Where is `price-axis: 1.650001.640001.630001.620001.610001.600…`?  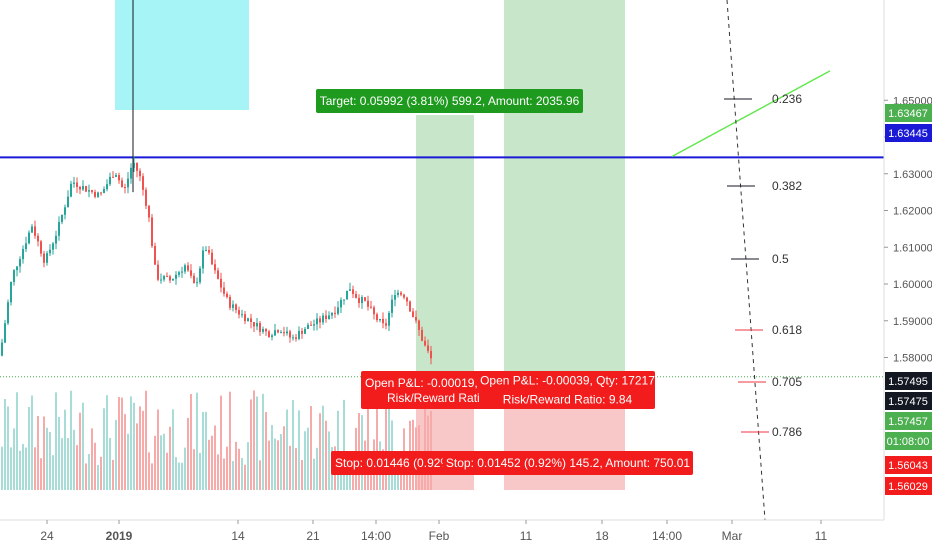 price-axis: 1.650001.640001.630001.620001.610001.600… is located at coordinates (907, 260).